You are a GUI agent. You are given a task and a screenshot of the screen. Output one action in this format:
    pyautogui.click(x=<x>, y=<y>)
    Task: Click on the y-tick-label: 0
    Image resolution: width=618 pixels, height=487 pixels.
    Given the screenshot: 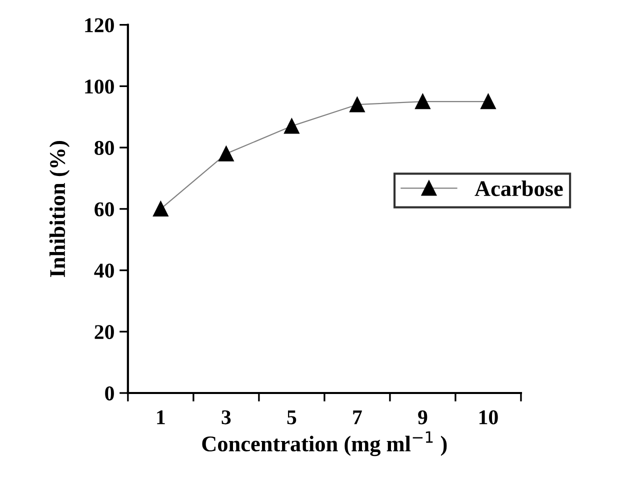 What is the action you would take?
    pyautogui.click(x=109, y=393)
    